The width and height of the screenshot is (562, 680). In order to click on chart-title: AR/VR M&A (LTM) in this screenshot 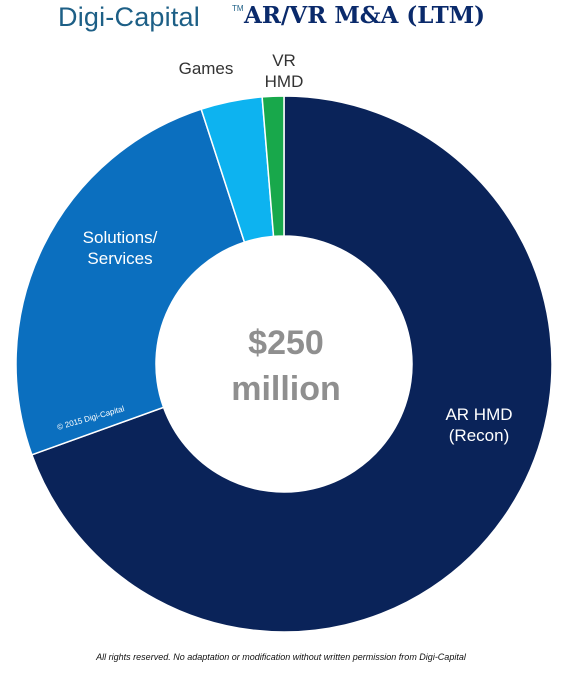, I will do `click(365, 15)`.